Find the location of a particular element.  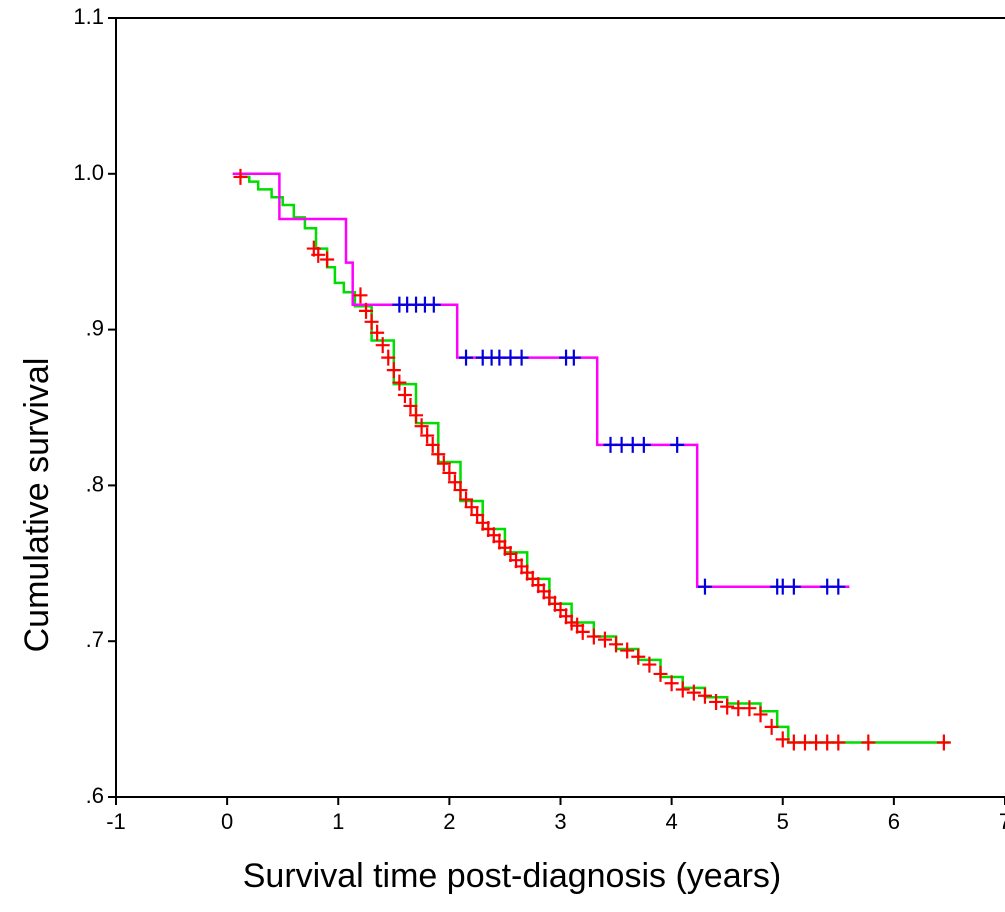

x-axis-title: Survival time post-diagnosis (years) is located at coordinates (512, 876).